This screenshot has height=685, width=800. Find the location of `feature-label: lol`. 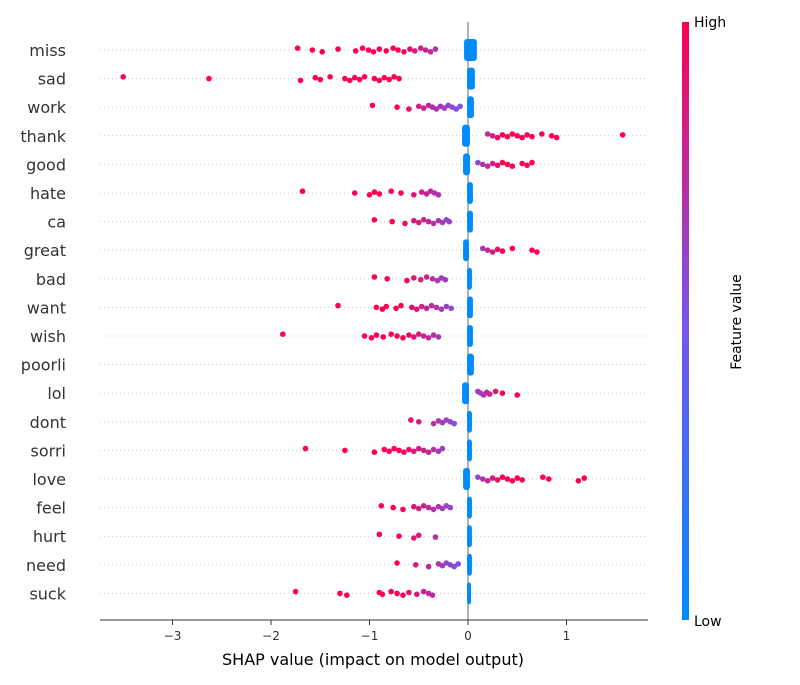

feature-label: lol is located at coordinates (56, 393).